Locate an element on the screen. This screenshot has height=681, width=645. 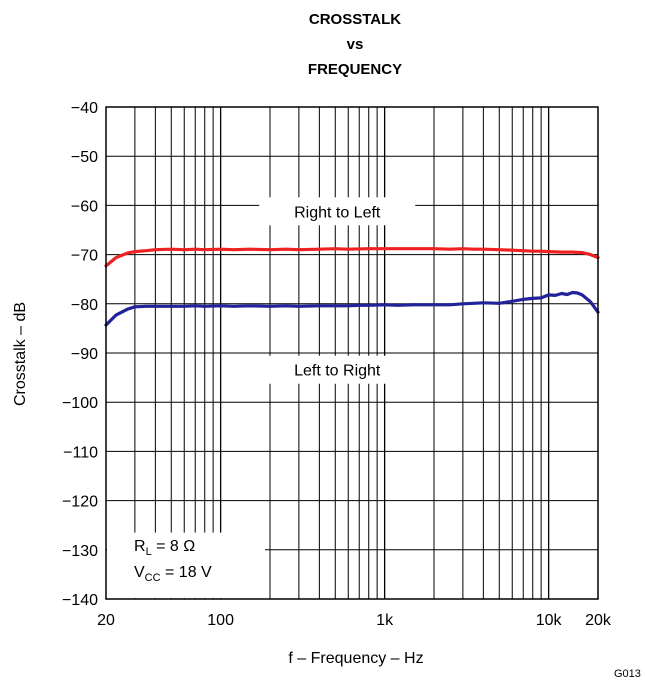
y-tick-label: −70 is located at coordinates (84, 256).